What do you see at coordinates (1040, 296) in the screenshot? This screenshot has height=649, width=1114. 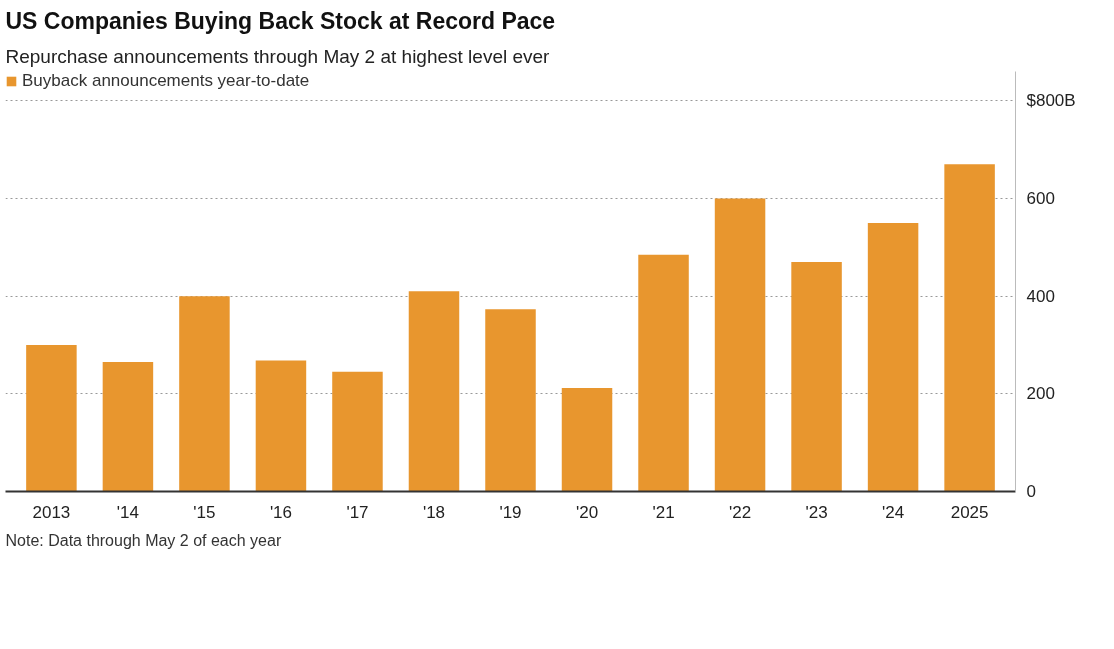 I see `y-tick-label: 400` at bounding box center [1040, 296].